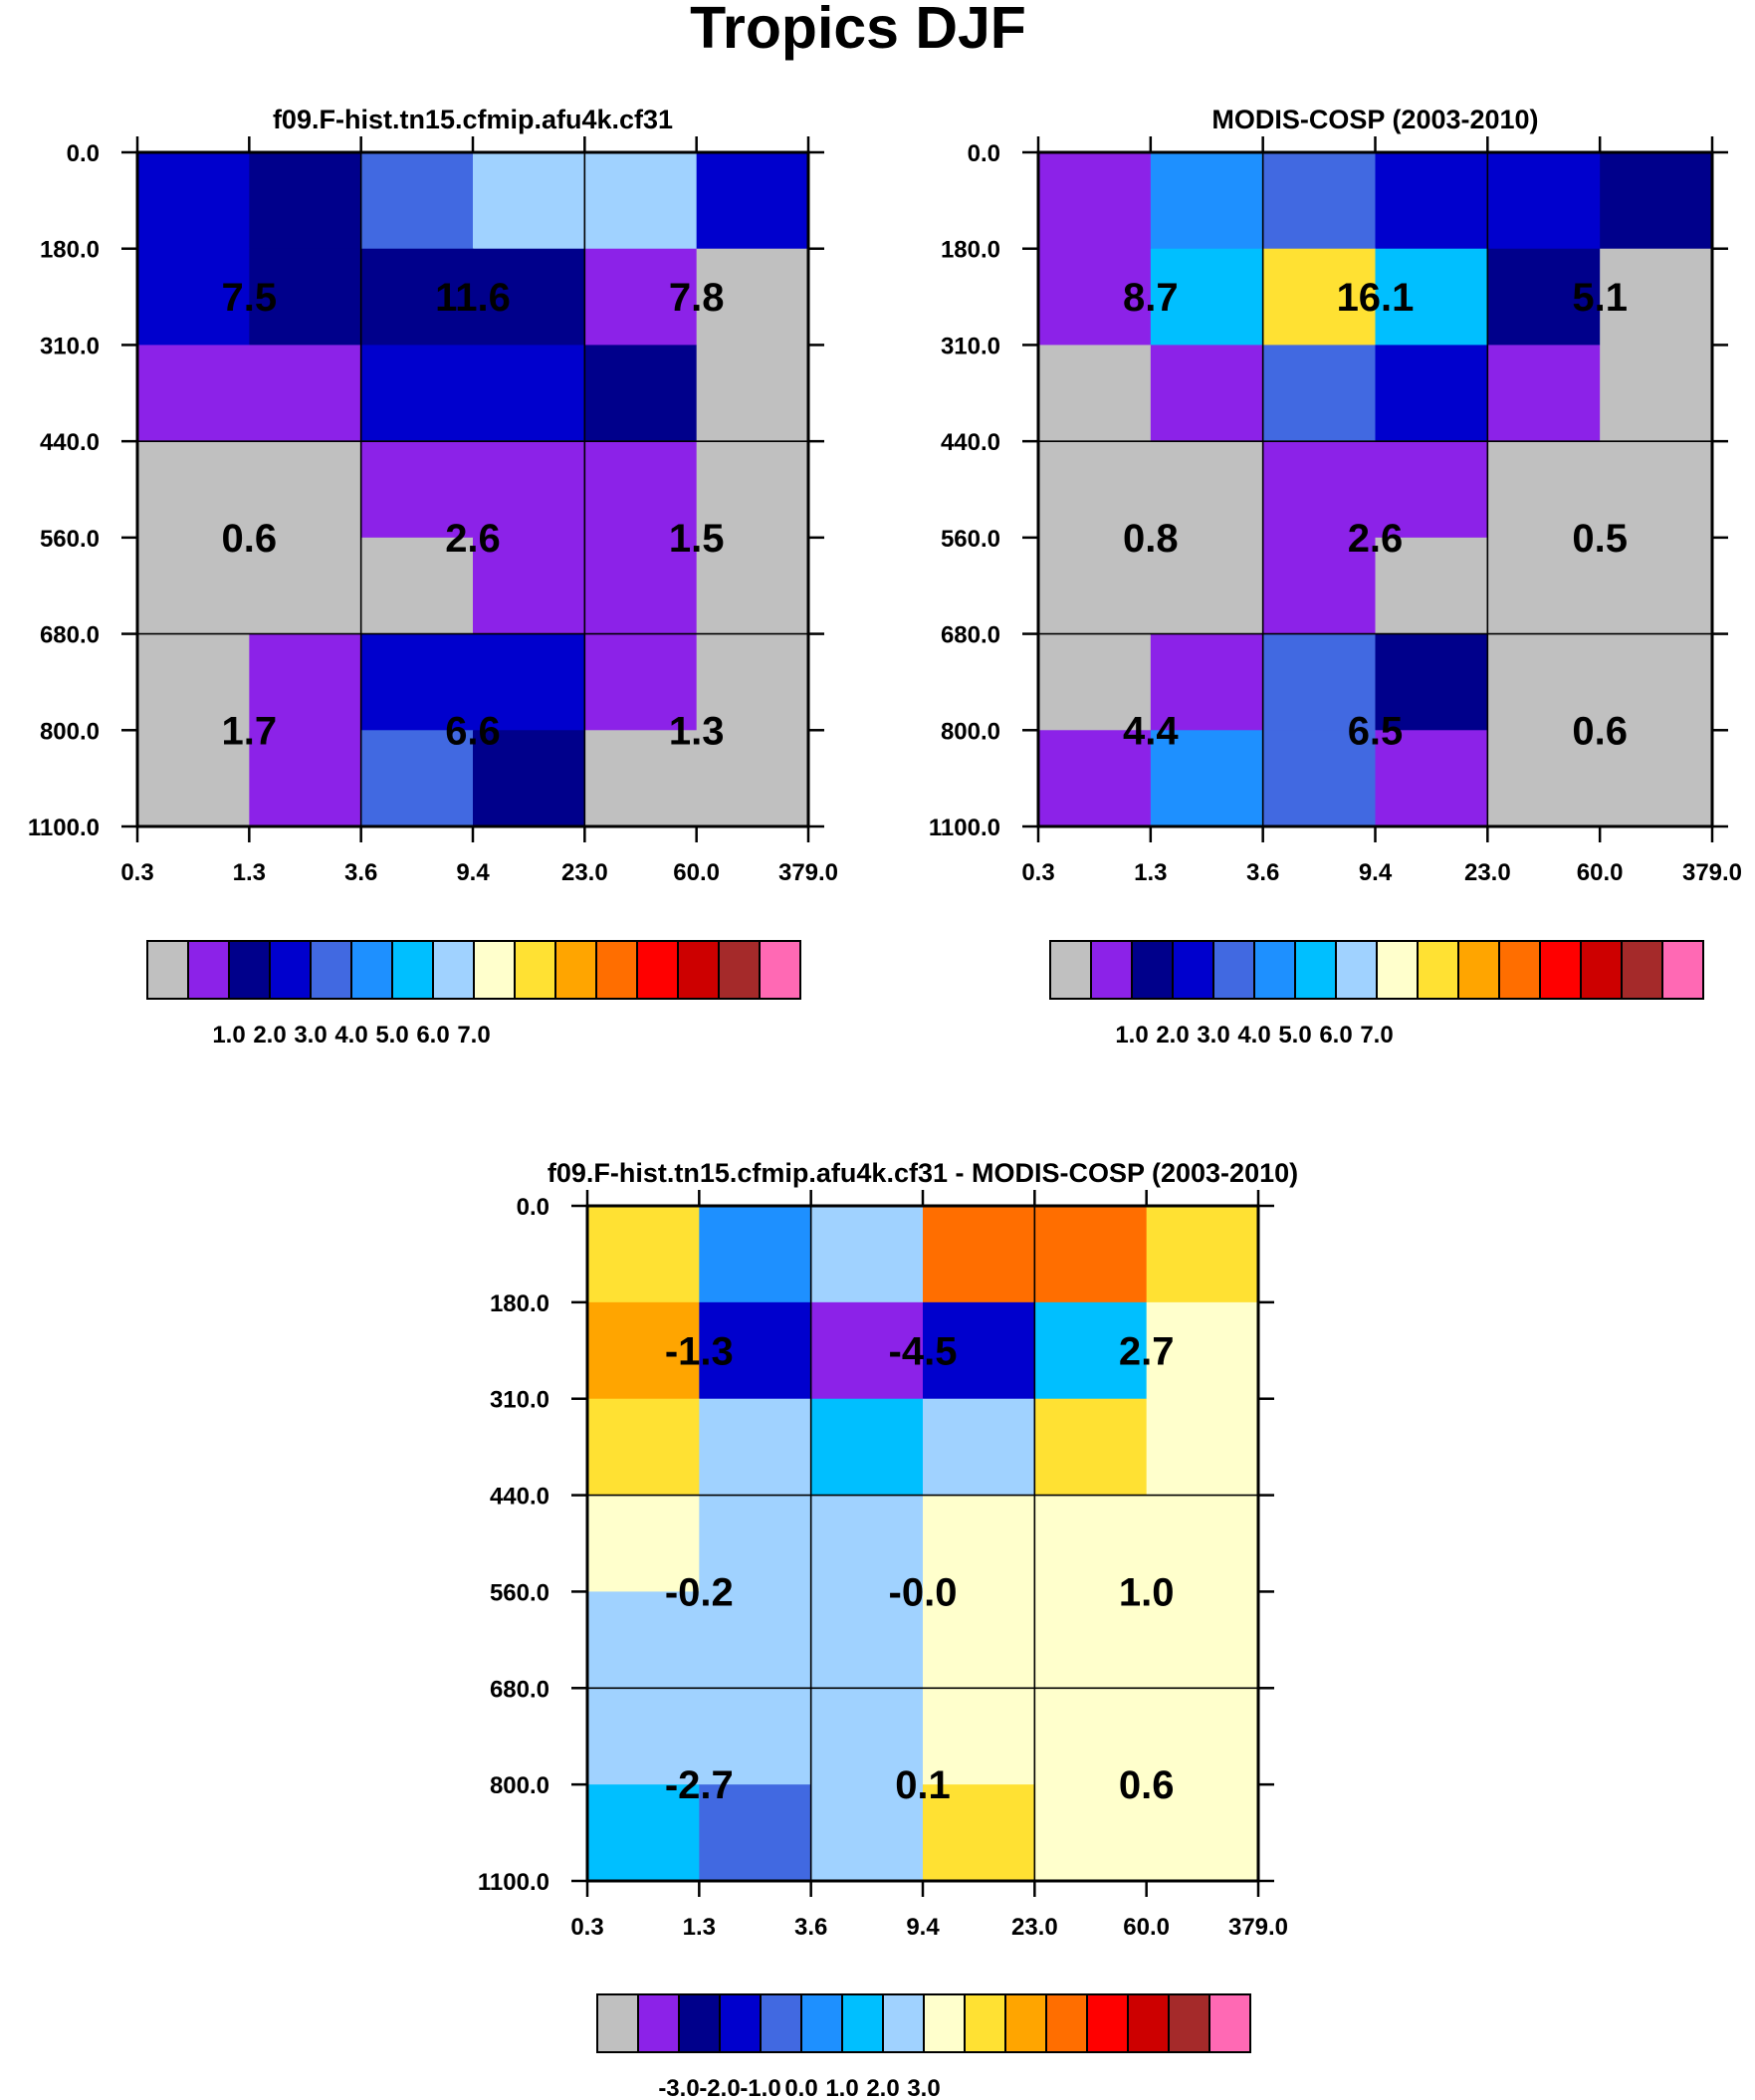  I want to click on block-value-label: 1.5, so click(697, 539).